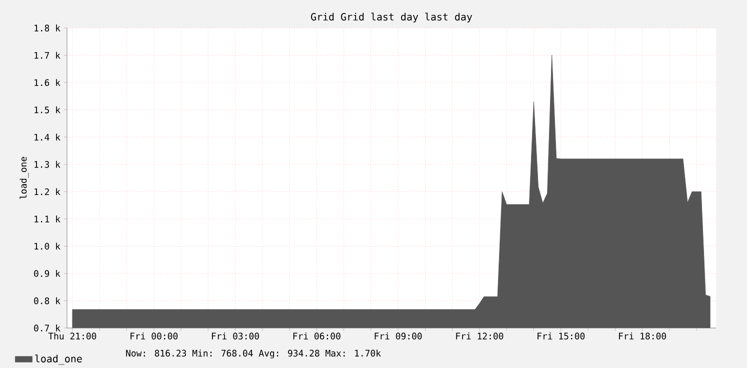 Image resolution: width=747 pixels, height=368 pixels. Describe the element at coordinates (47, 55) in the screenshot. I see `y-tick-label: 1.7 k` at that location.